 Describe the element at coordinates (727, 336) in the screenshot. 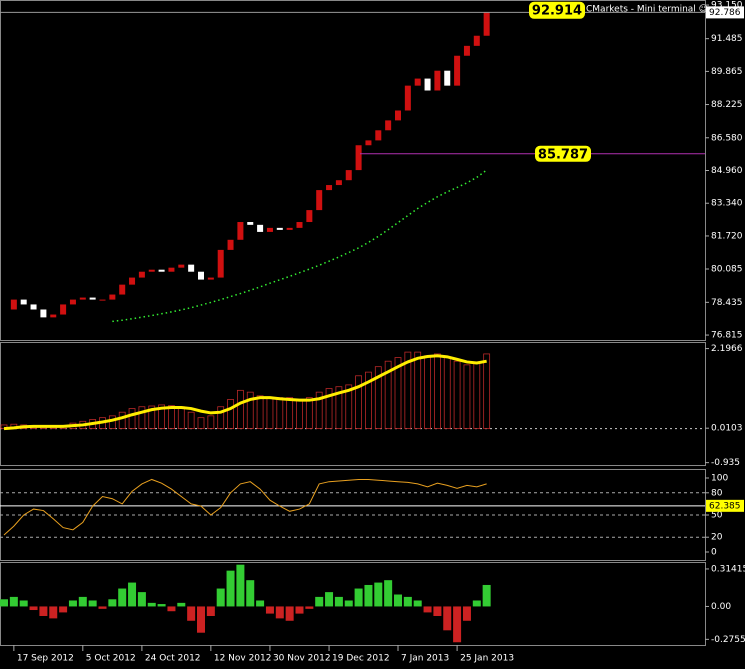

I see `y-tick-label: 76.815` at that location.